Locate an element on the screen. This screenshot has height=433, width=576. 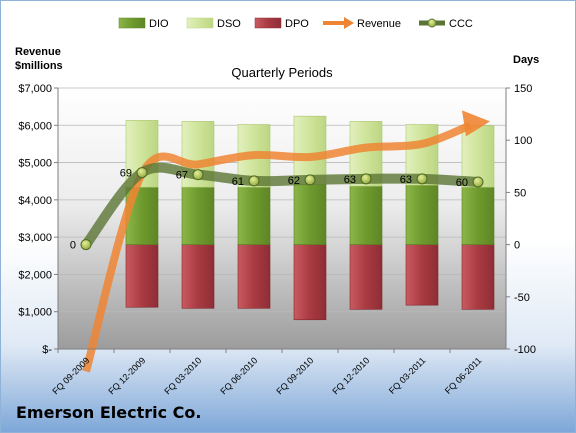
legend-label-dpo: DPO is located at coordinates (297, 24).